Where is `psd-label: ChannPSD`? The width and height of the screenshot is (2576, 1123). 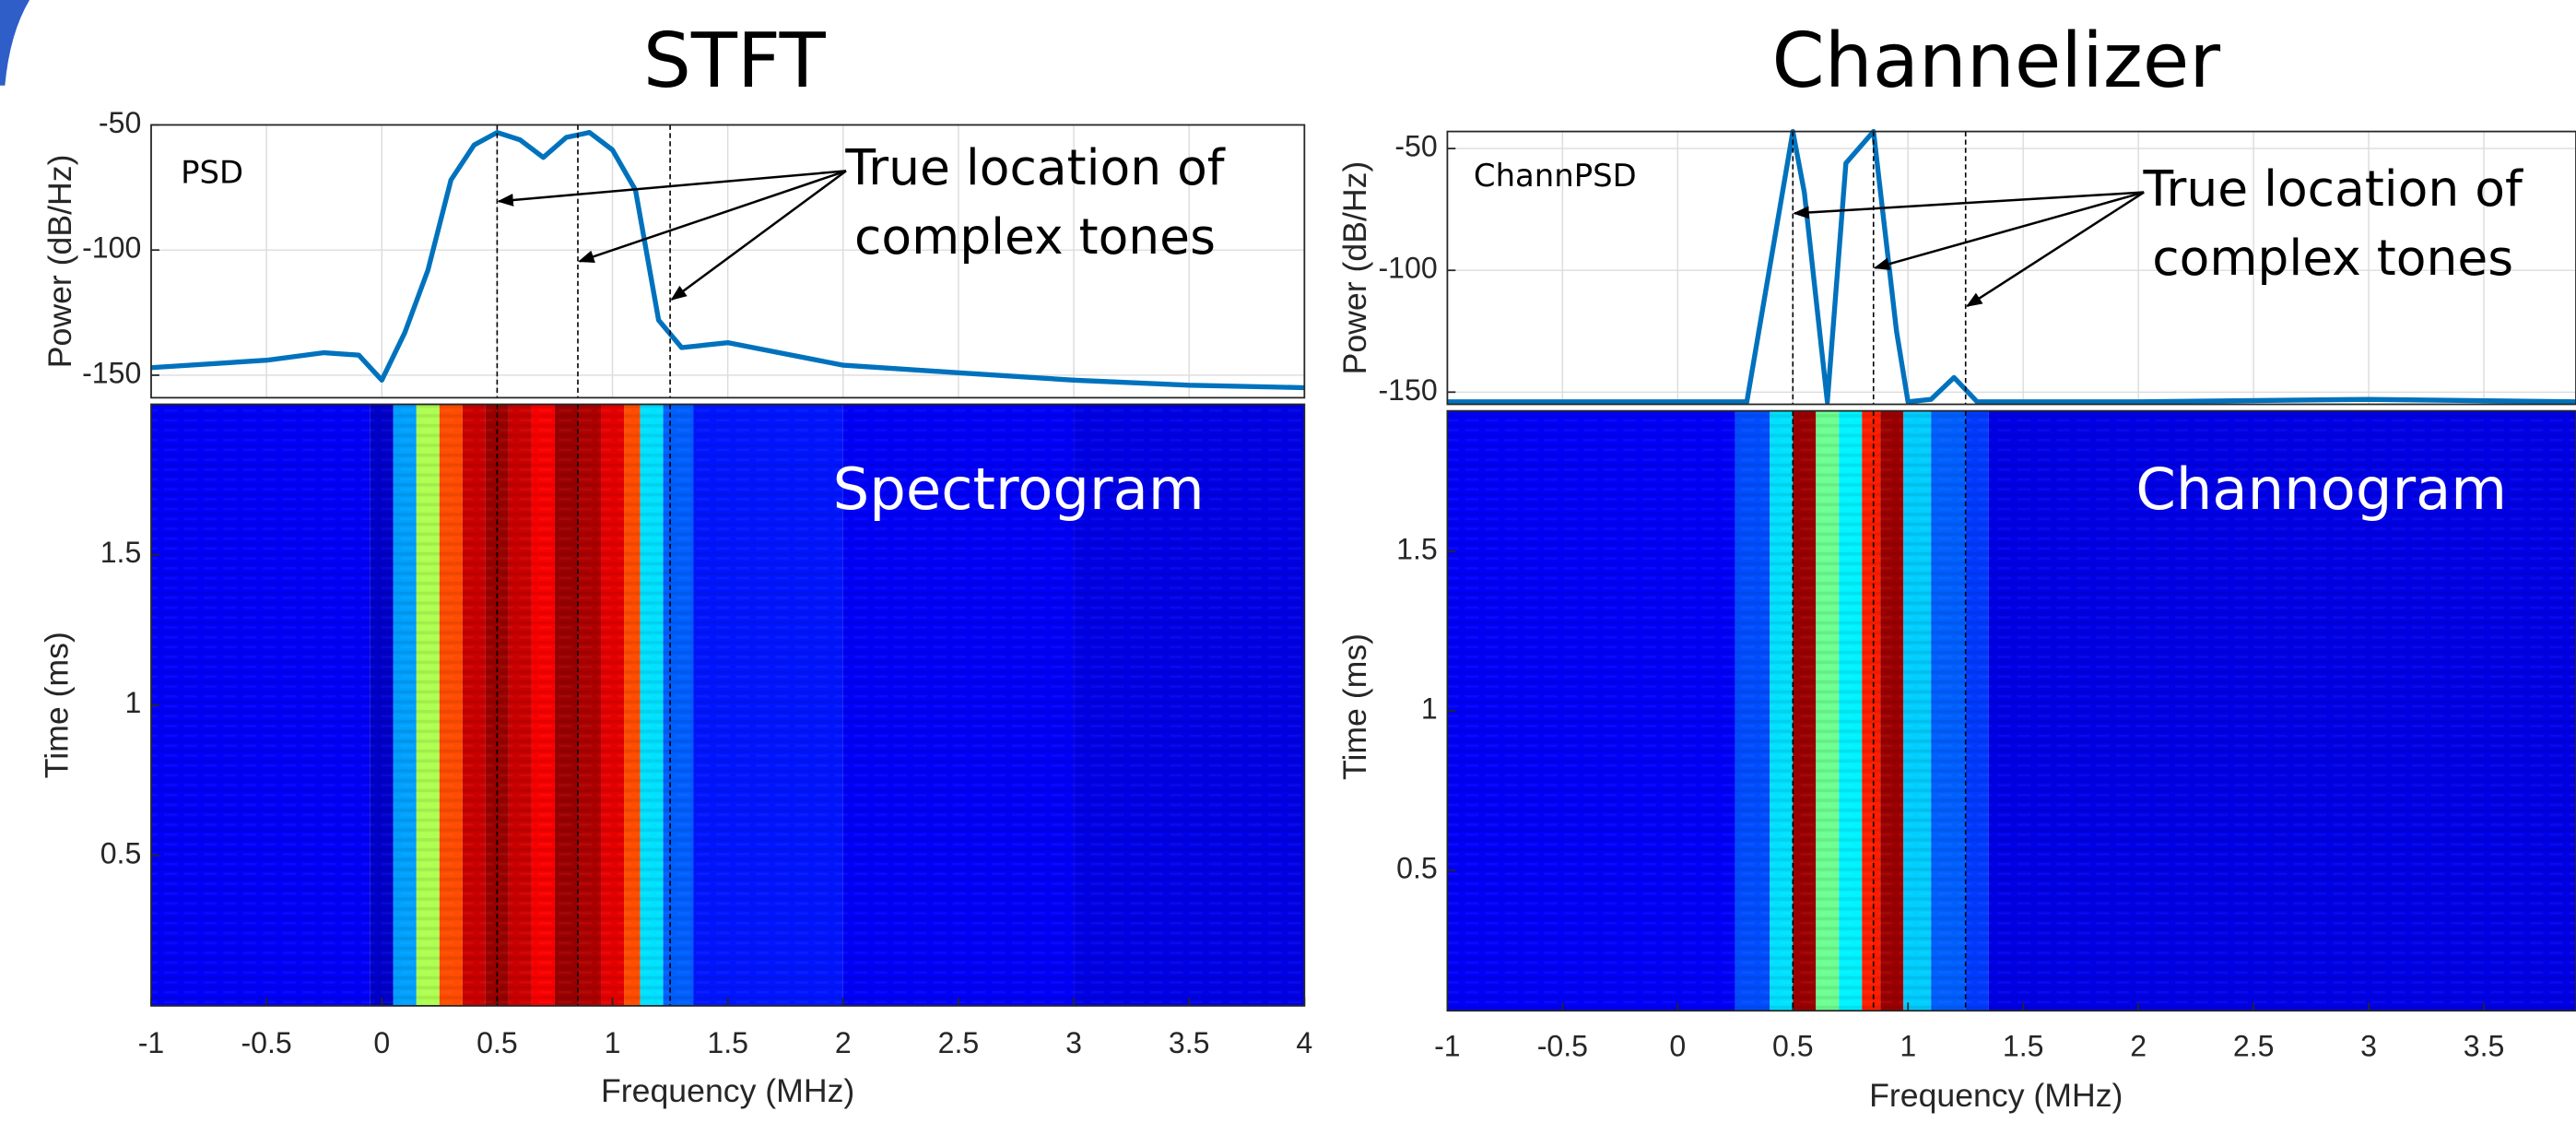
psd-label: ChannPSD is located at coordinates (1555, 176).